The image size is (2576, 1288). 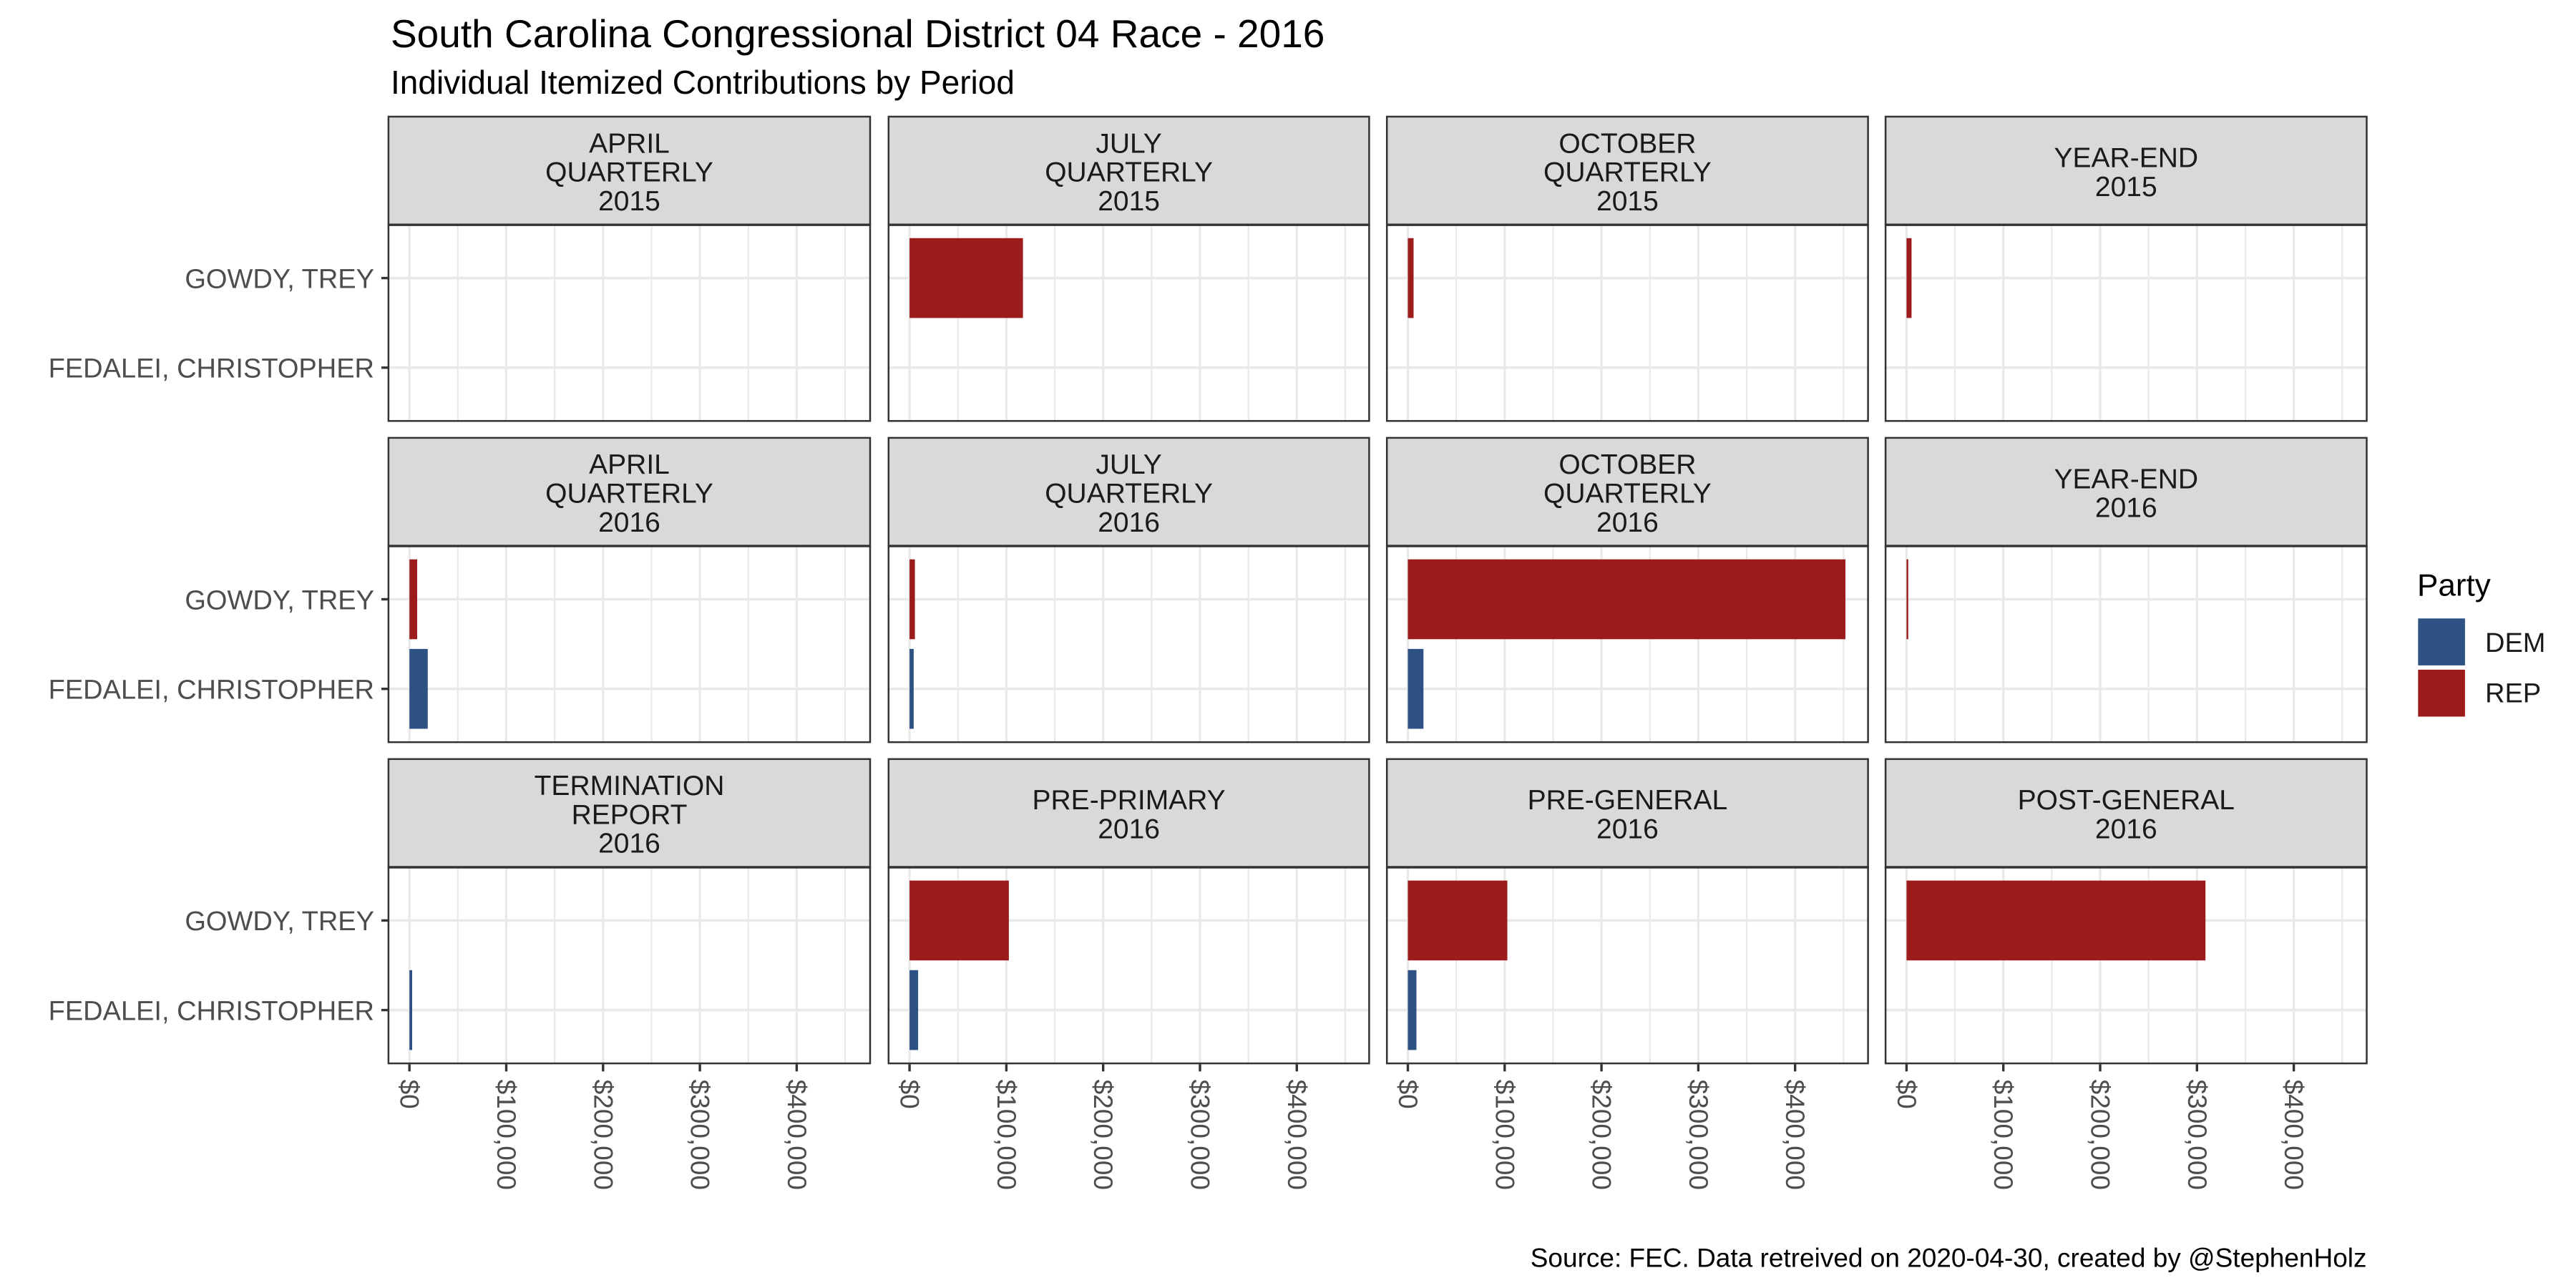 What do you see at coordinates (1628, 800) in the screenshot?
I see `svg-text: PRE-GENERAL` at bounding box center [1628, 800].